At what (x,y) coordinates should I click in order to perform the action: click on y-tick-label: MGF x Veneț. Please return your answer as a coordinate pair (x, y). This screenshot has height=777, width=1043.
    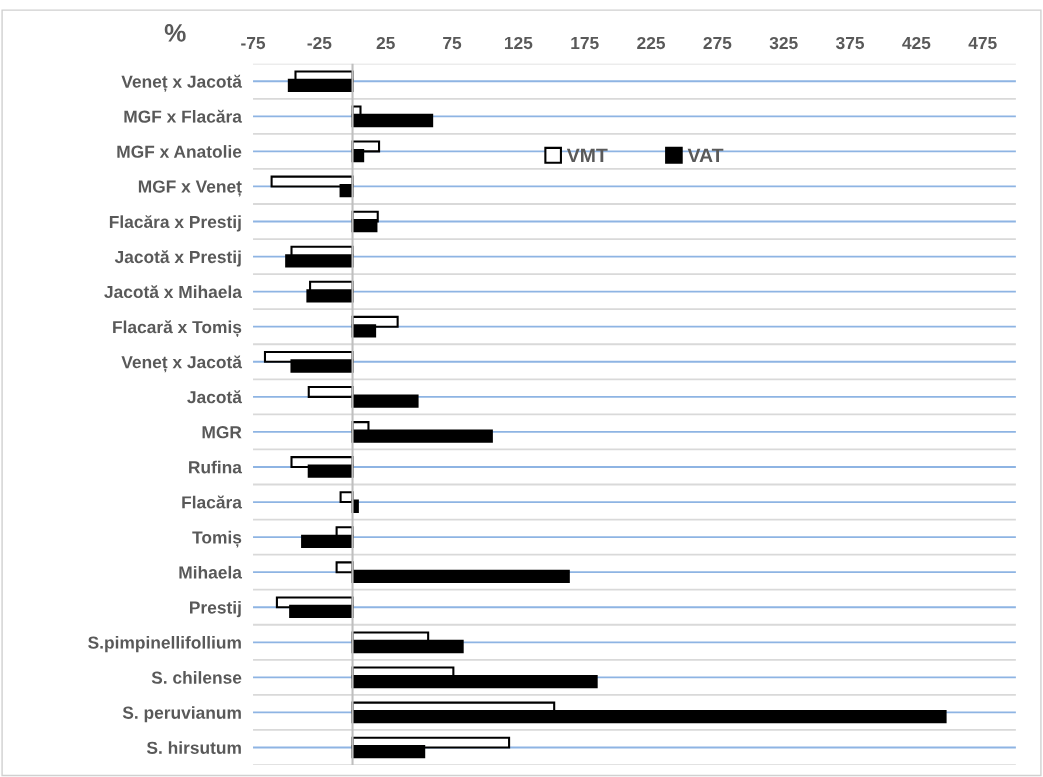
    Looking at the image, I should click on (190, 188).